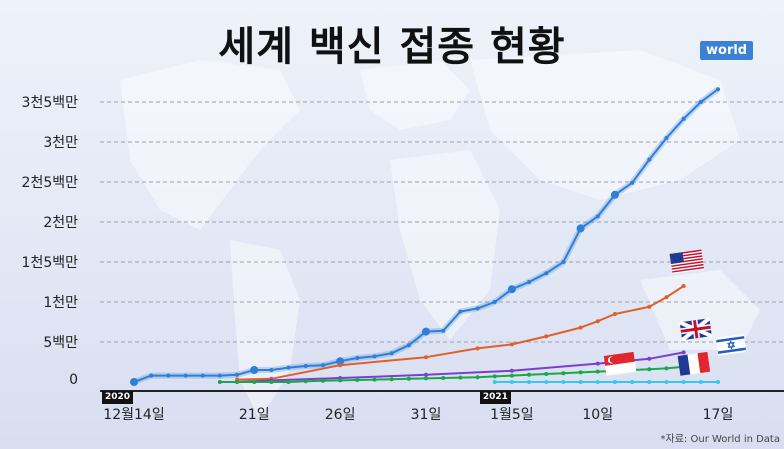 The height and width of the screenshot is (449, 784). Describe the element at coordinates (704, 362) in the screenshot. I see `france-flag-red` at that location.